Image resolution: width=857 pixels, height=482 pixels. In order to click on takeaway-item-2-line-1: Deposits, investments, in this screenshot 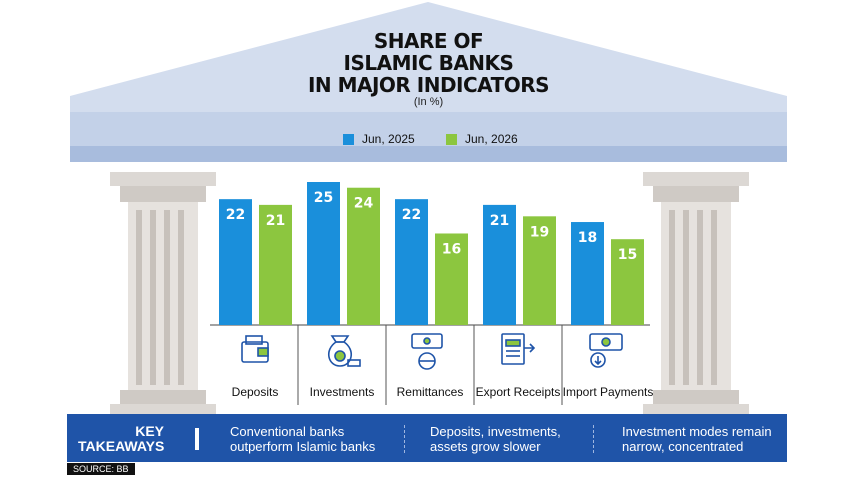, I will do `click(495, 431)`.